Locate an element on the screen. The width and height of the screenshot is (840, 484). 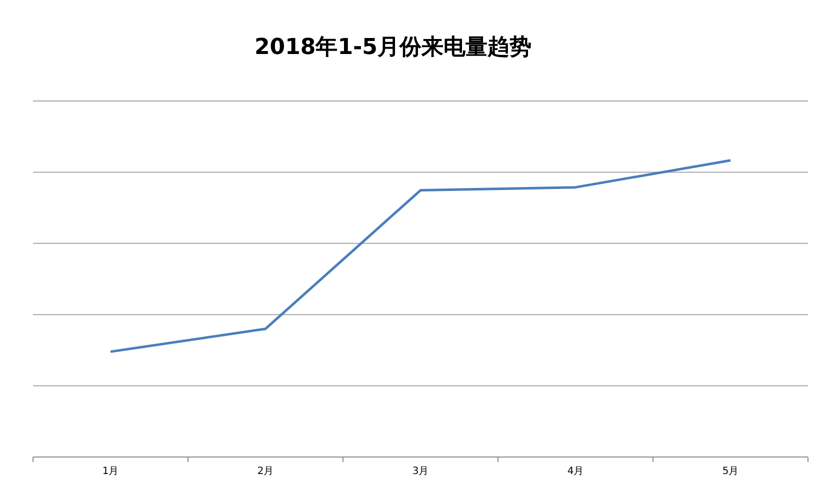
x-tick-label: 2月 is located at coordinates (265, 471).